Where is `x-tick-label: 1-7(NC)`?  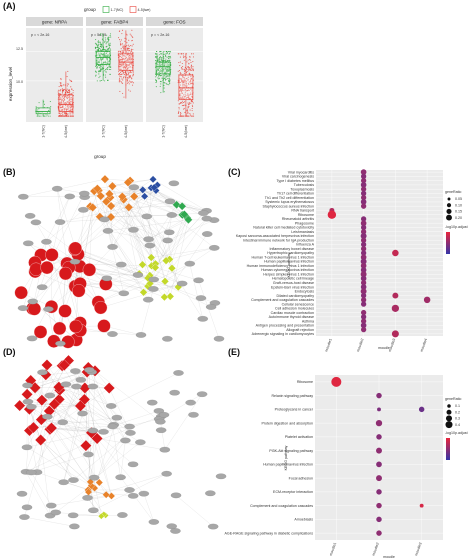 x-tick-label: 1-7(NC) is located at coordinates (103, 131).